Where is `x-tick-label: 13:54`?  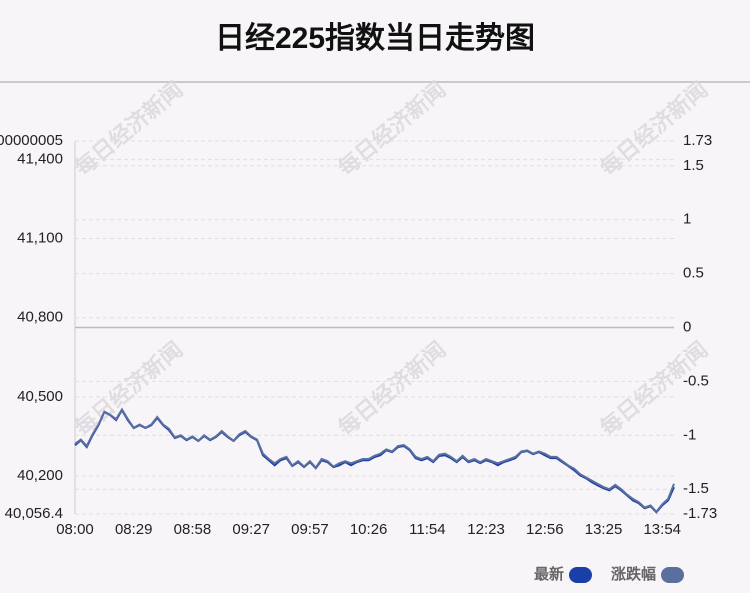 x-tick-label: 13:54 is located at coordinates (662, 529).